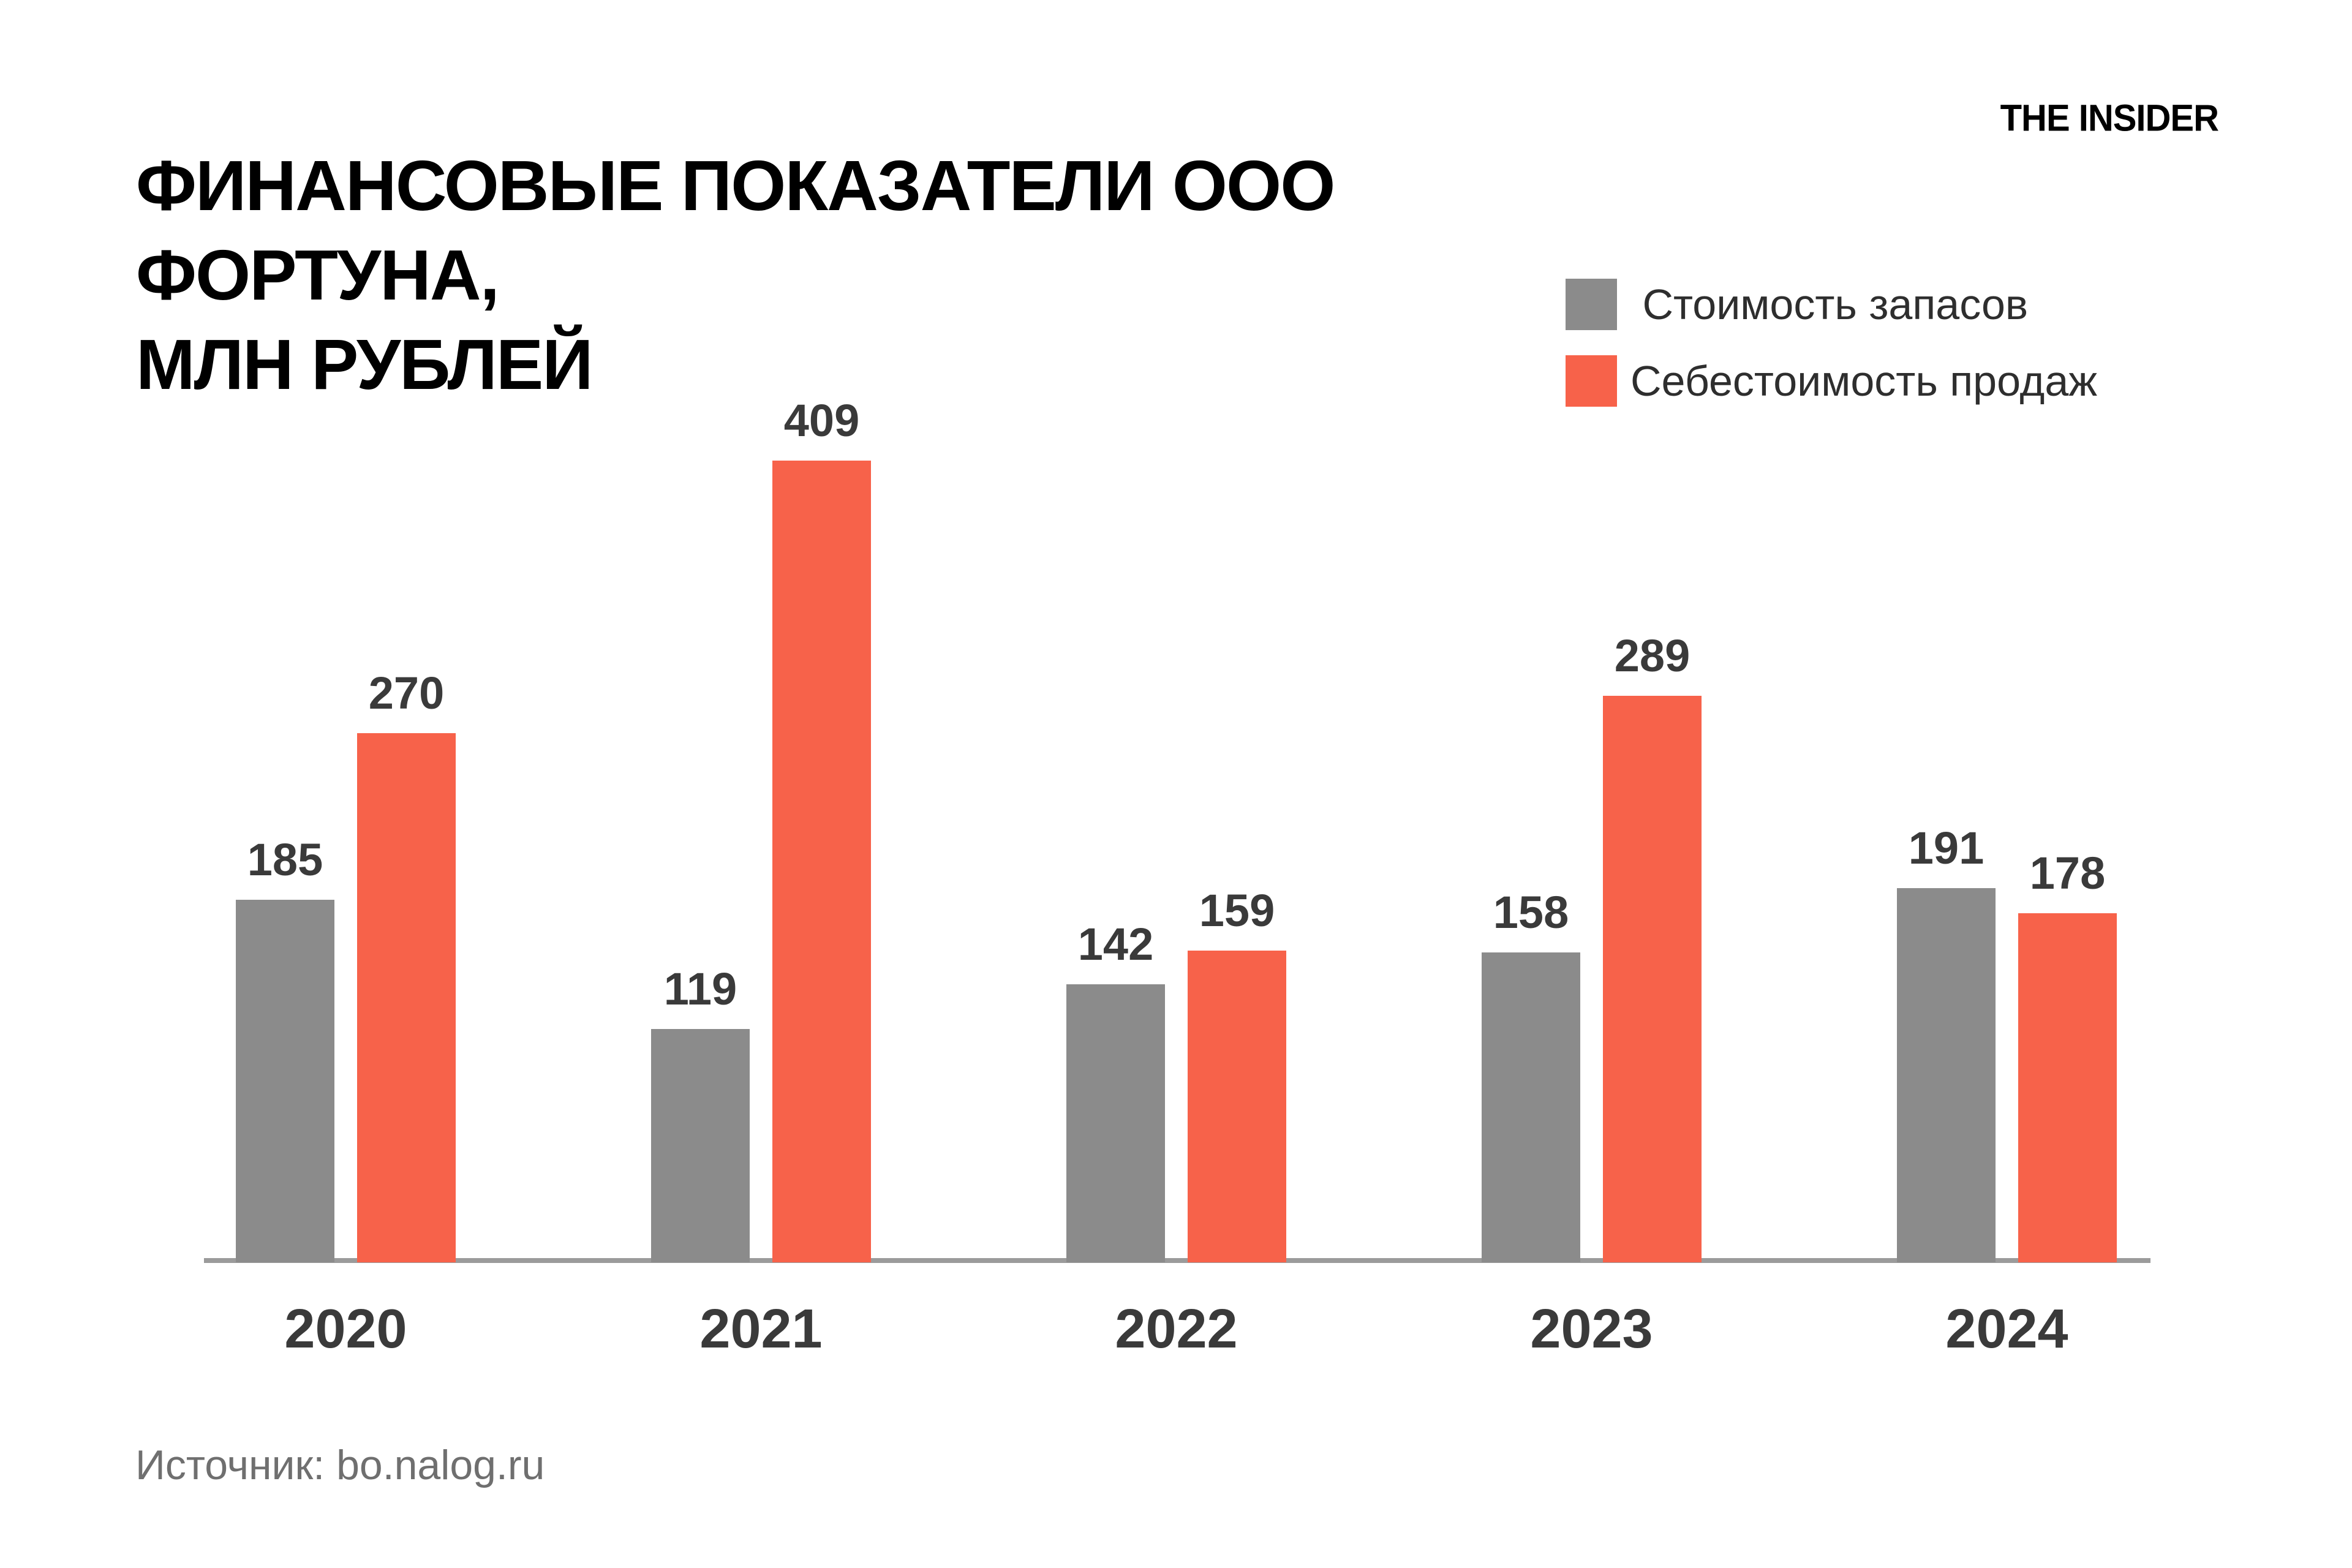  Describe the element at coordinates (1237, 911) in the screenshot. I see `bar-value-cost-of-sales-2022: 159` at that location.